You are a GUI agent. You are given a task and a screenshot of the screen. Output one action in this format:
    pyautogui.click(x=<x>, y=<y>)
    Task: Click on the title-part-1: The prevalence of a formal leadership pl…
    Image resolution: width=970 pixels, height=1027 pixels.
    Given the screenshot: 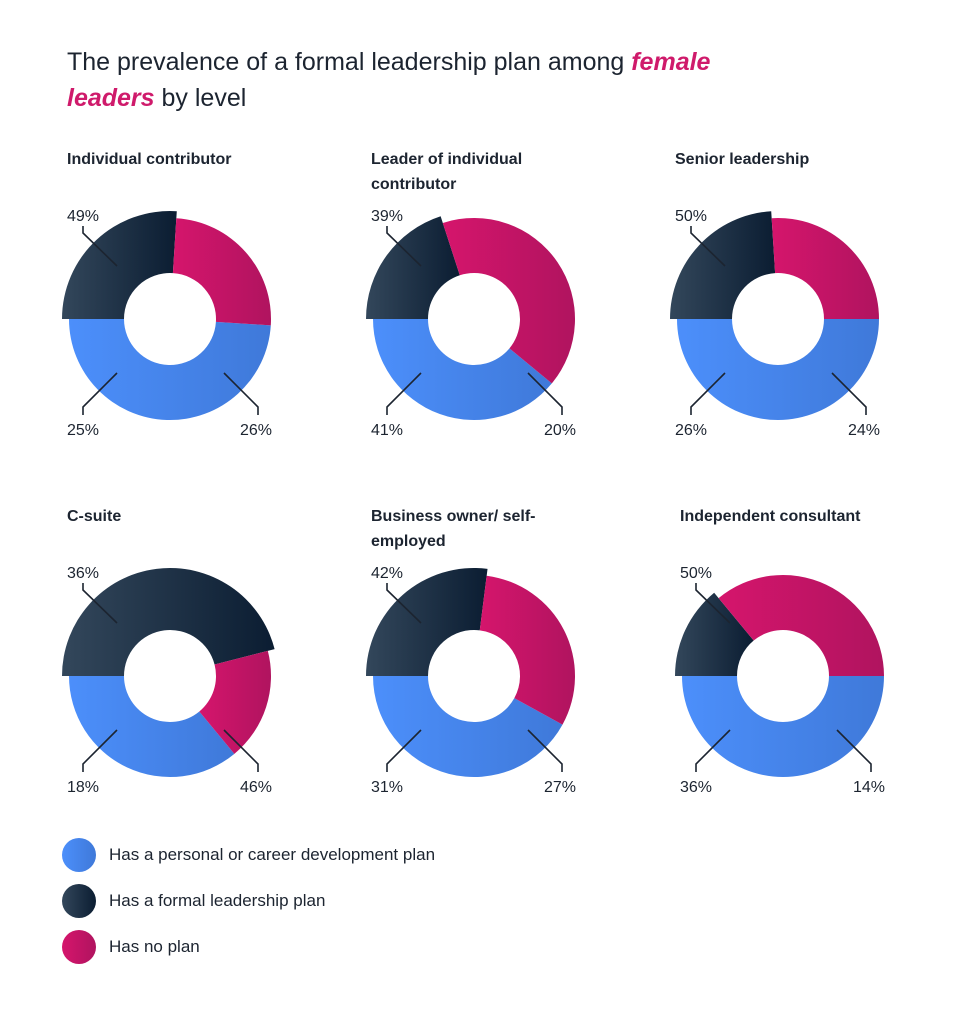 What is the action you would take?
    pyautogui.click(x=349, y=62)
    